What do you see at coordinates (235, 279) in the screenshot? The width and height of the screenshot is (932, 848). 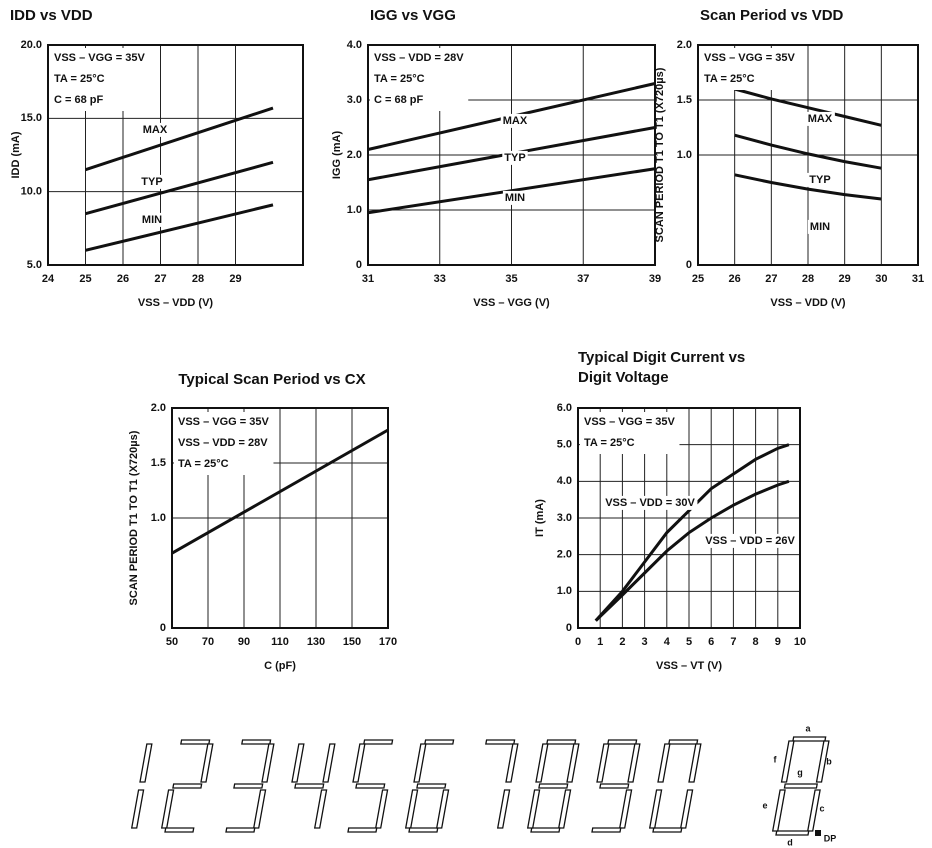 I see `x-tick-label: 29` at bounding box center [235, 279].